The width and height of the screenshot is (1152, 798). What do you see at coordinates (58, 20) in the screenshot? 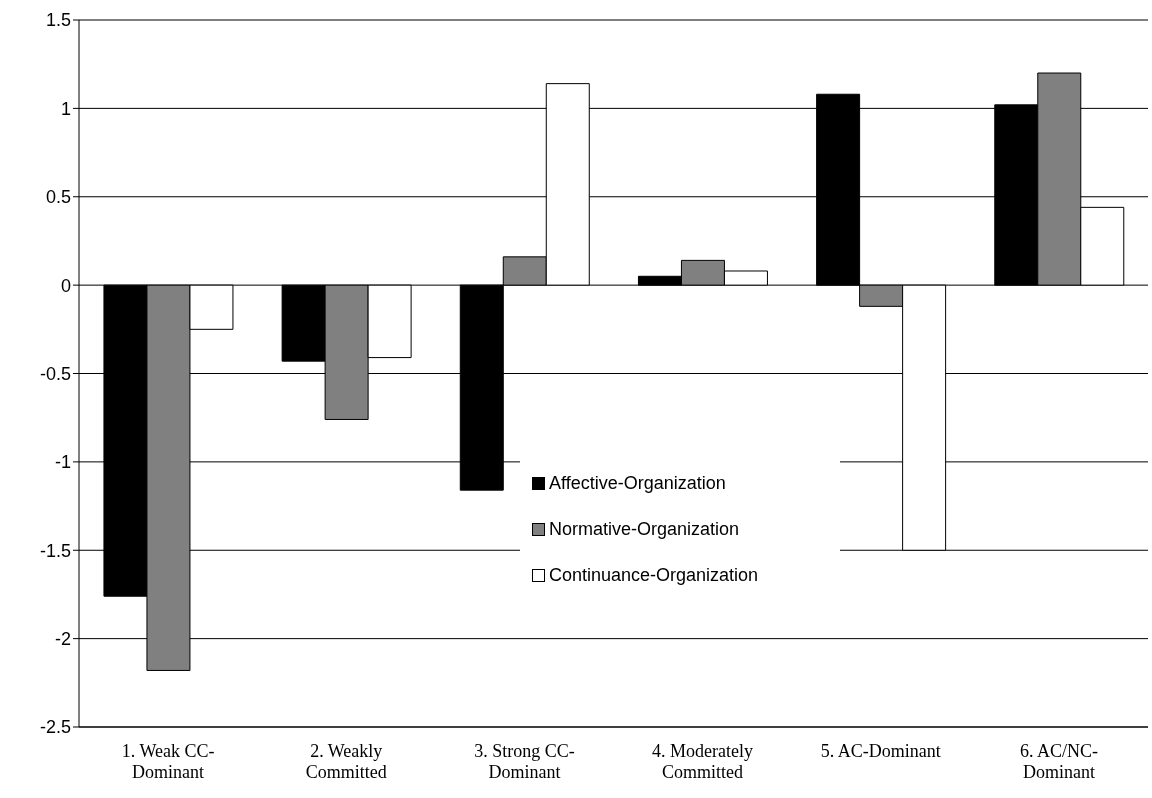
I see `y-tick-label: 1.5` at bounding box center [58, 20].